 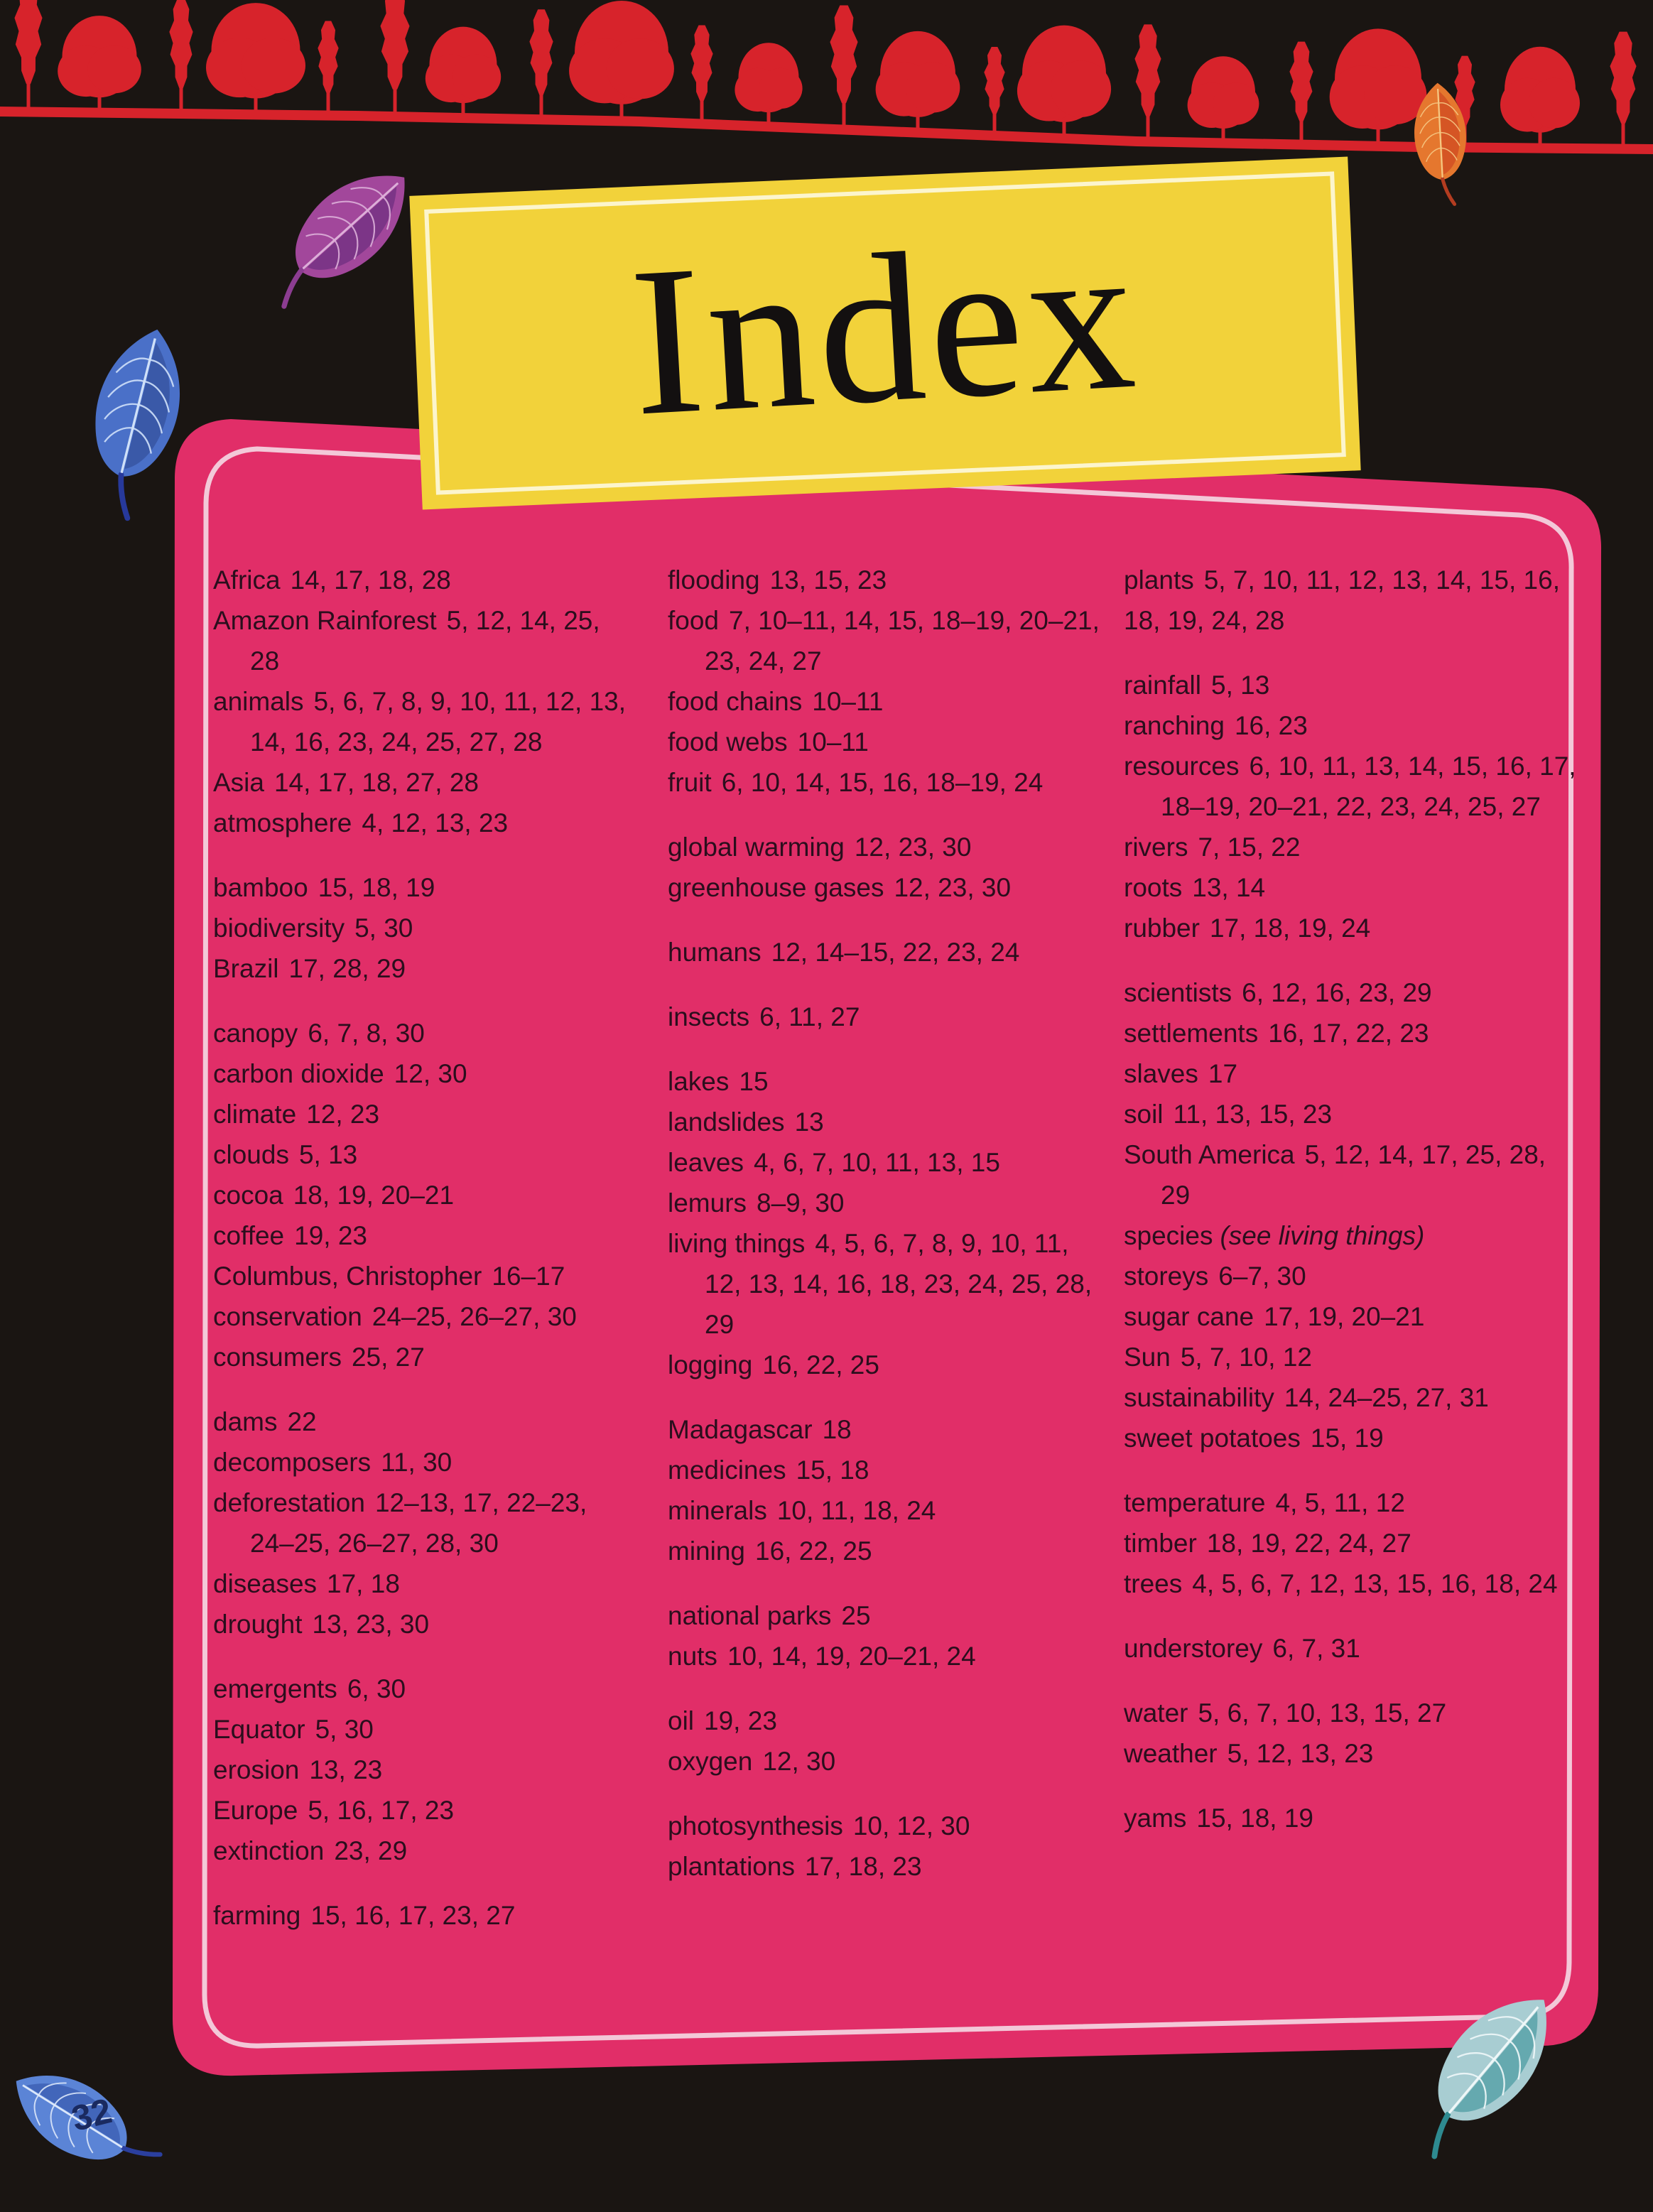 I want to click on index-entry: global warming 12, 23, 30, so click(x=885, y=847).